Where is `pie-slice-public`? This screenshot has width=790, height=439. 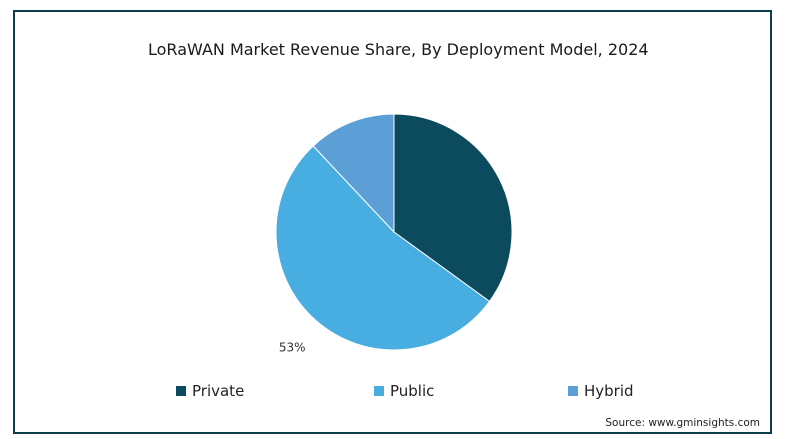
pie-slice-public is located at coordinates (383, 248).